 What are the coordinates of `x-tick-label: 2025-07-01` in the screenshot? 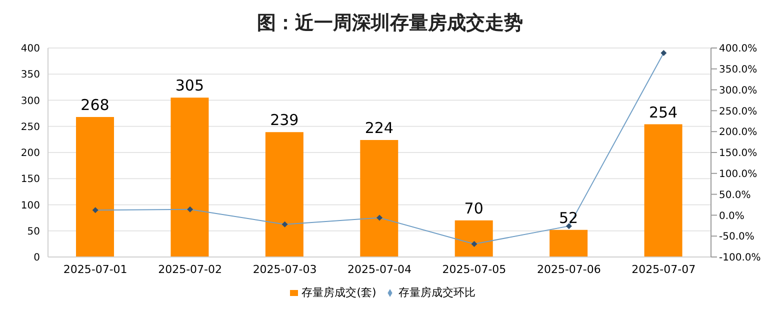 It's located at (95, 269).